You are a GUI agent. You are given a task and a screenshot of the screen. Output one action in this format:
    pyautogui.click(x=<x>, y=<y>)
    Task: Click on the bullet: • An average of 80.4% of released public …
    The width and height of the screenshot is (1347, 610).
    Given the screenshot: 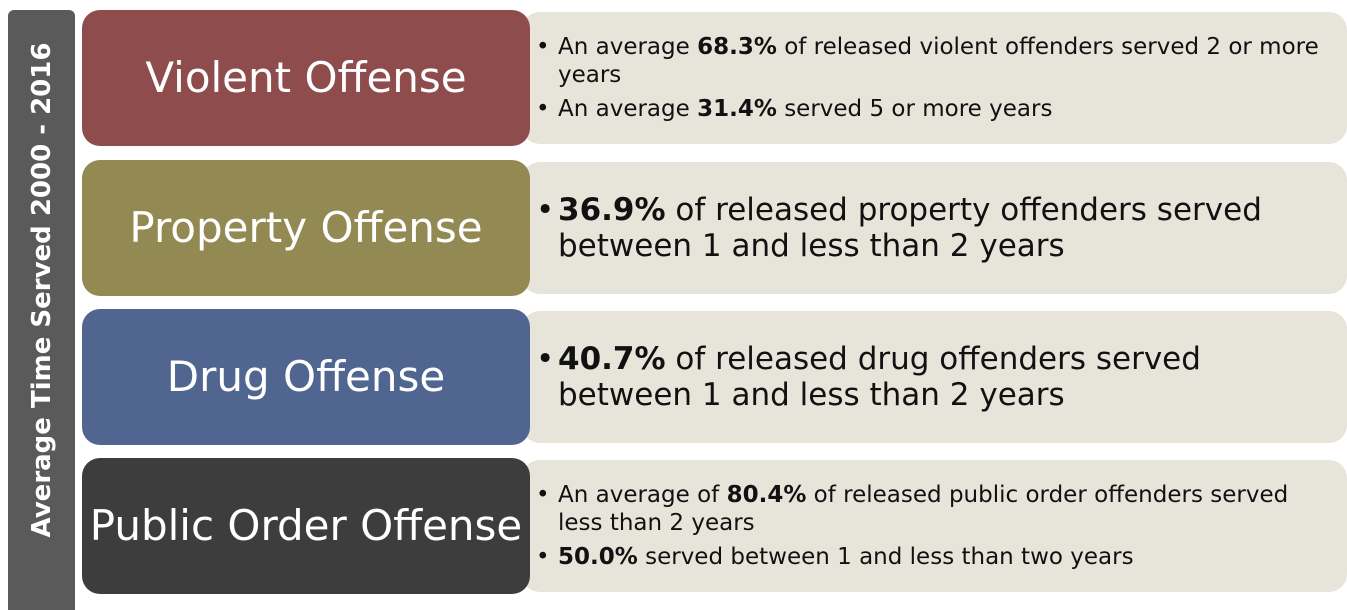 What is the action you would take?
    pyautogui.click(x=931, y=509)
    